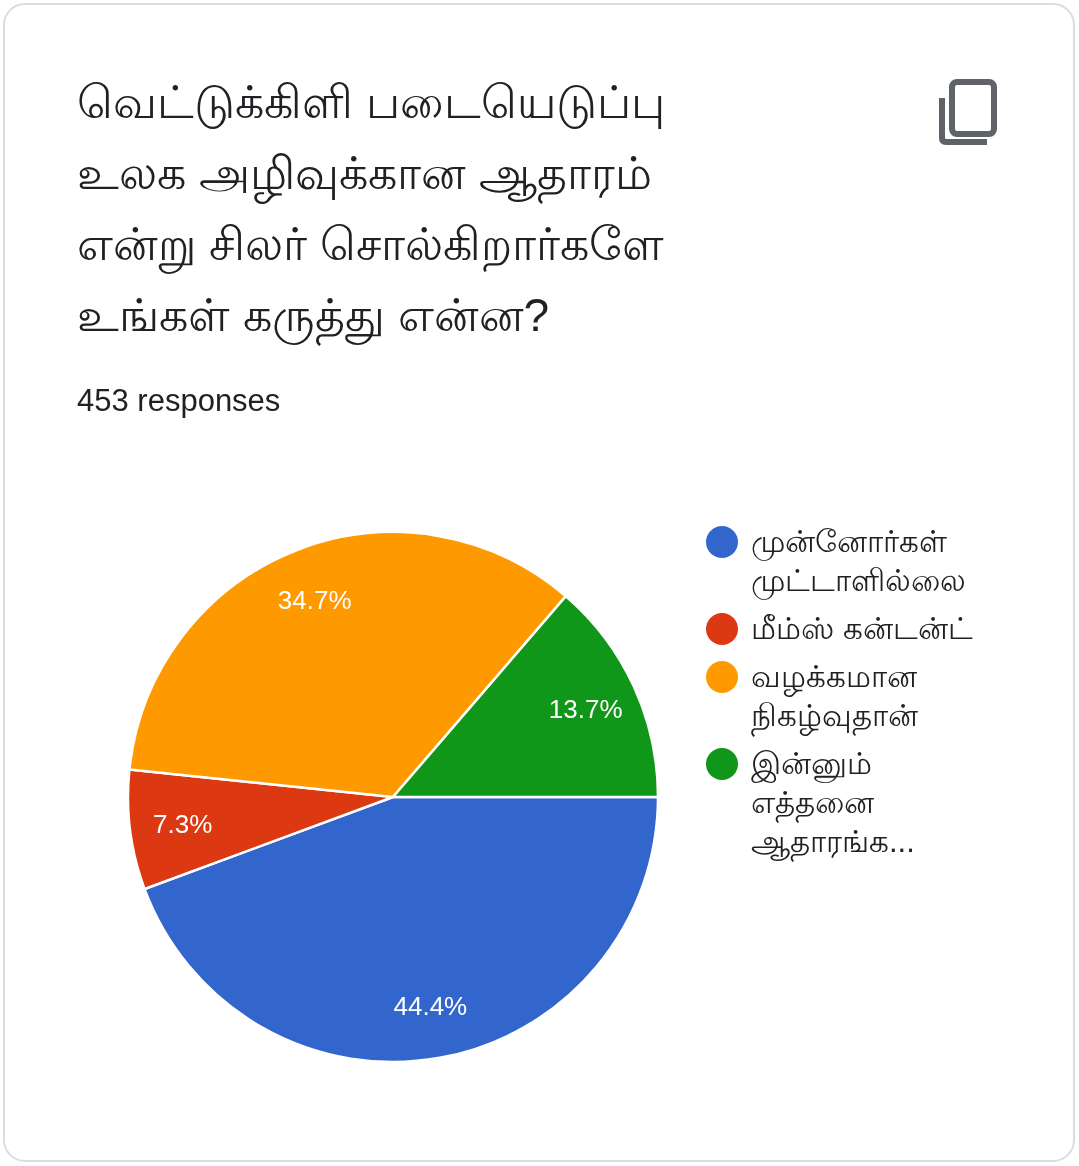 The width and height of the screenshot is (1079, 1166). I want to click on legend-label: முன்னோர்கள் முட்டாளில்லை, so click(859, 561).